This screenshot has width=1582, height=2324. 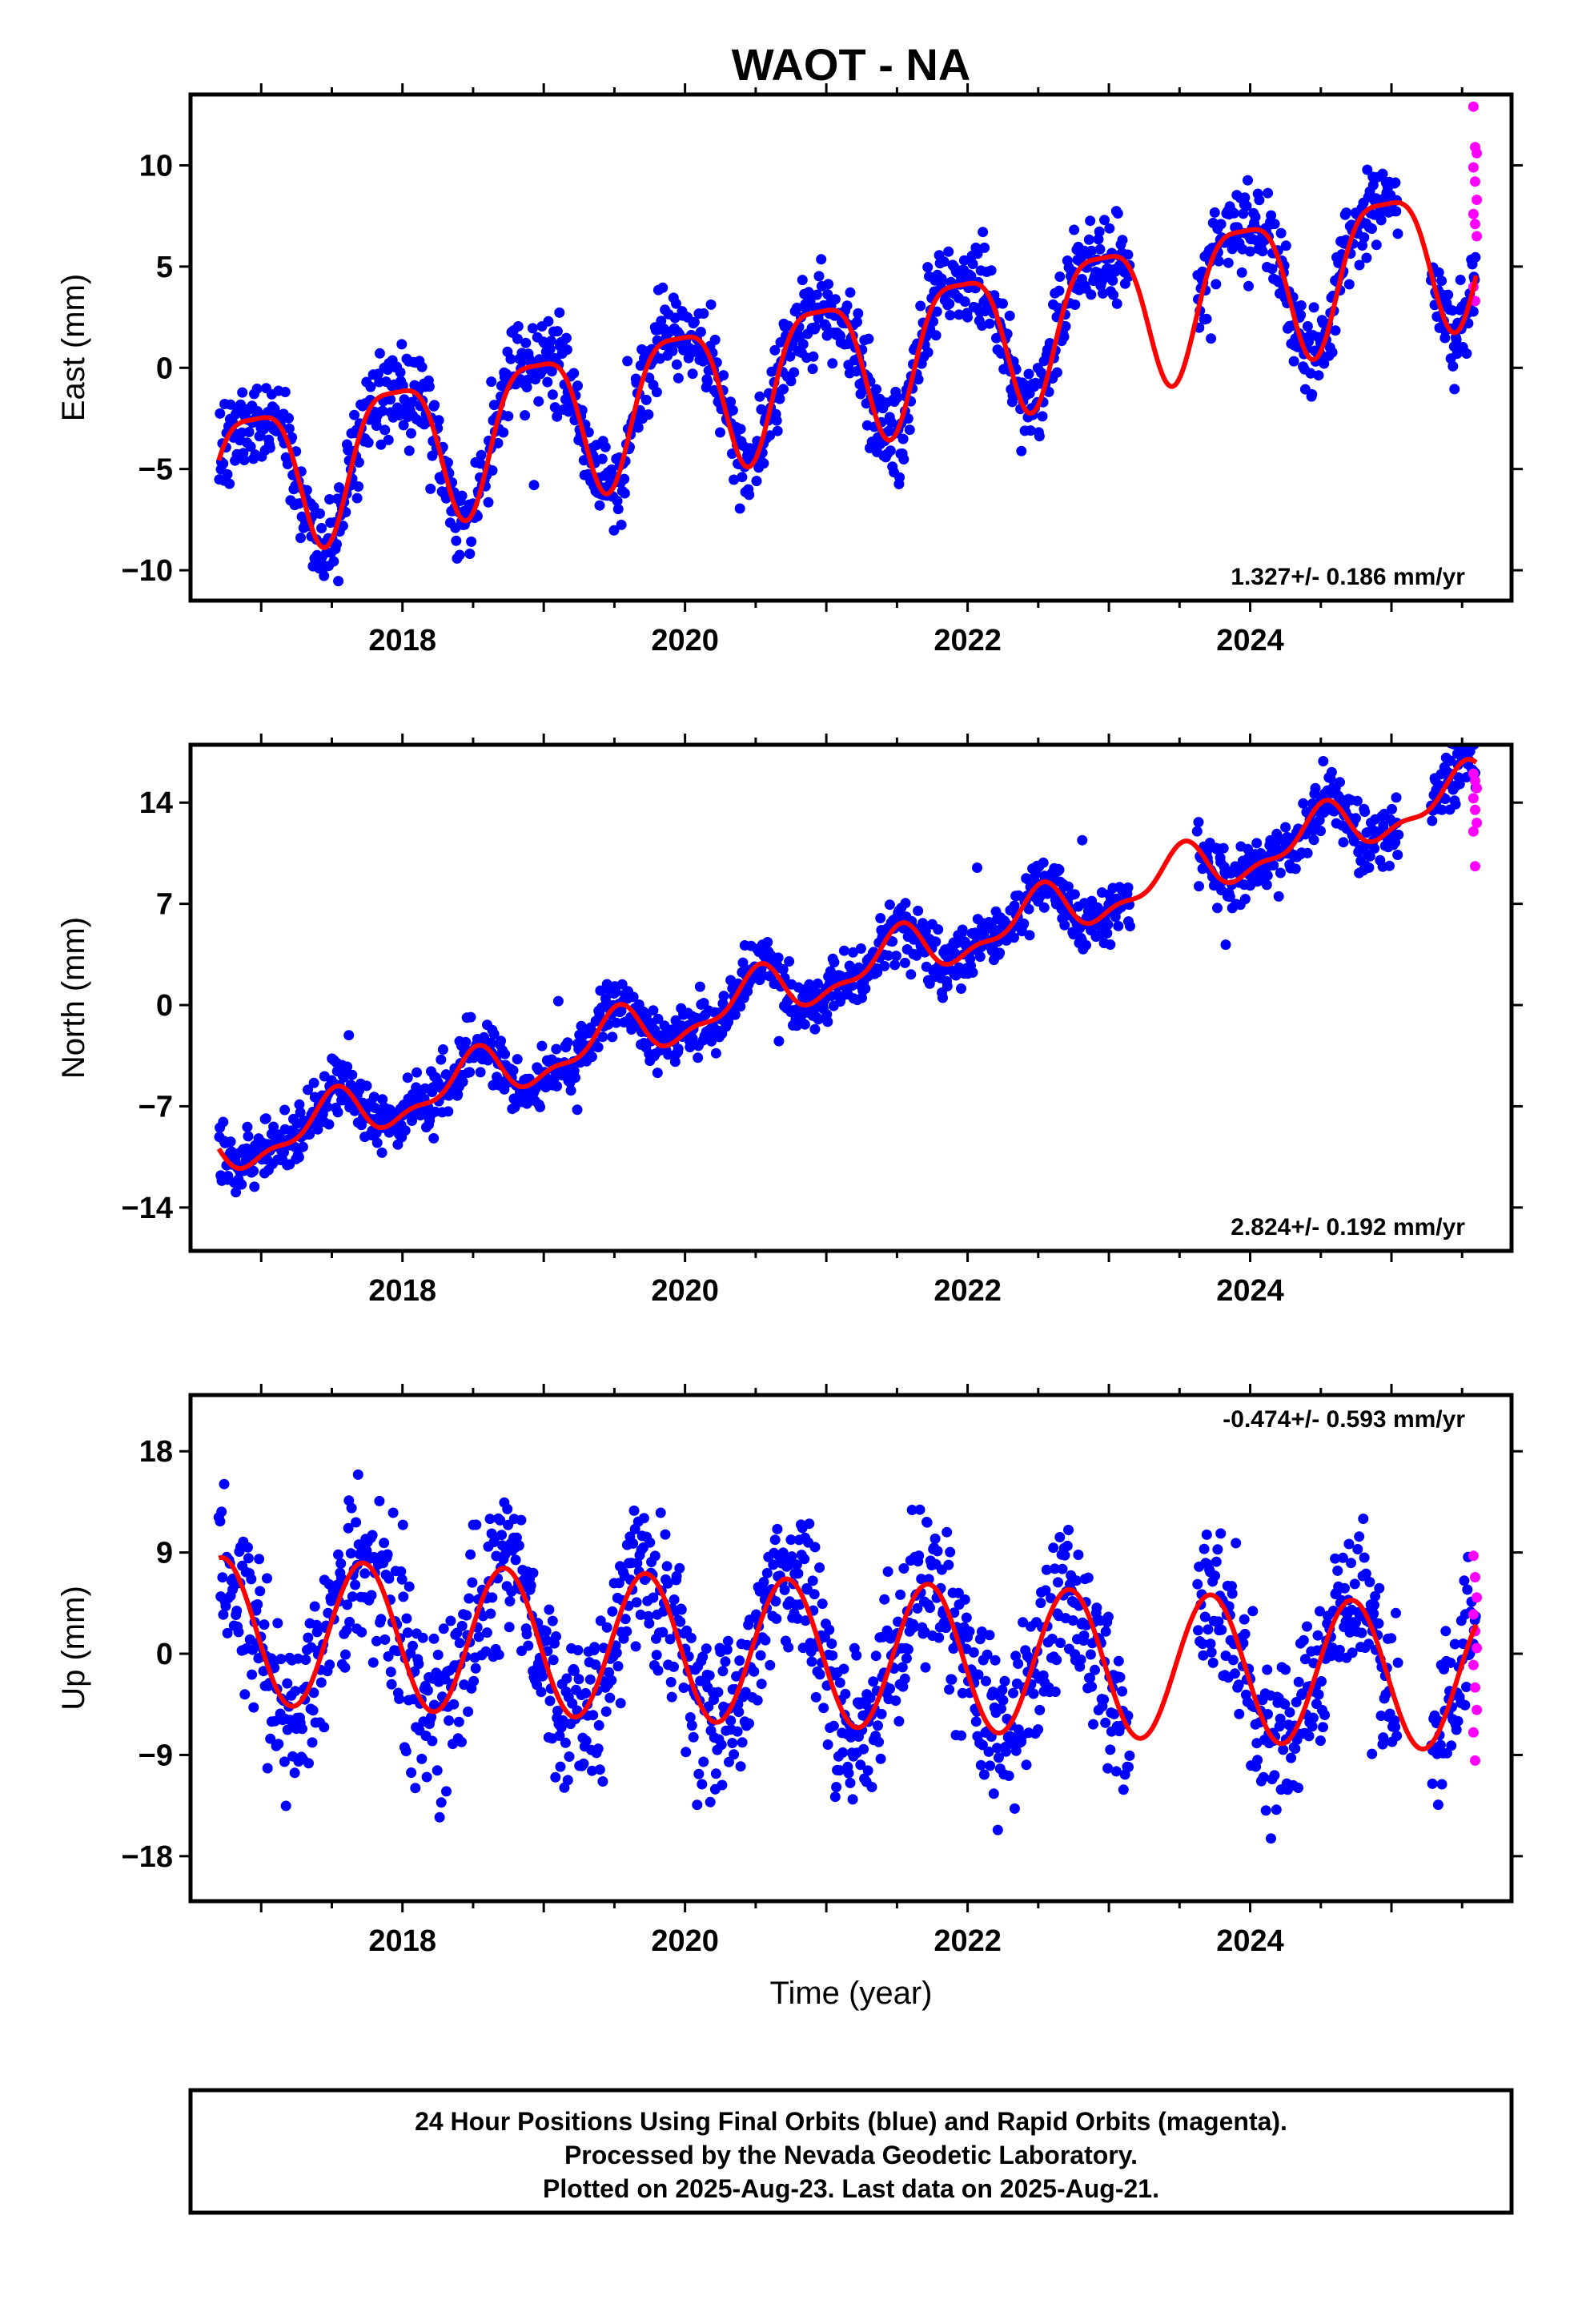 I want to click on rapid-point, so click(x=1475, y=1761).